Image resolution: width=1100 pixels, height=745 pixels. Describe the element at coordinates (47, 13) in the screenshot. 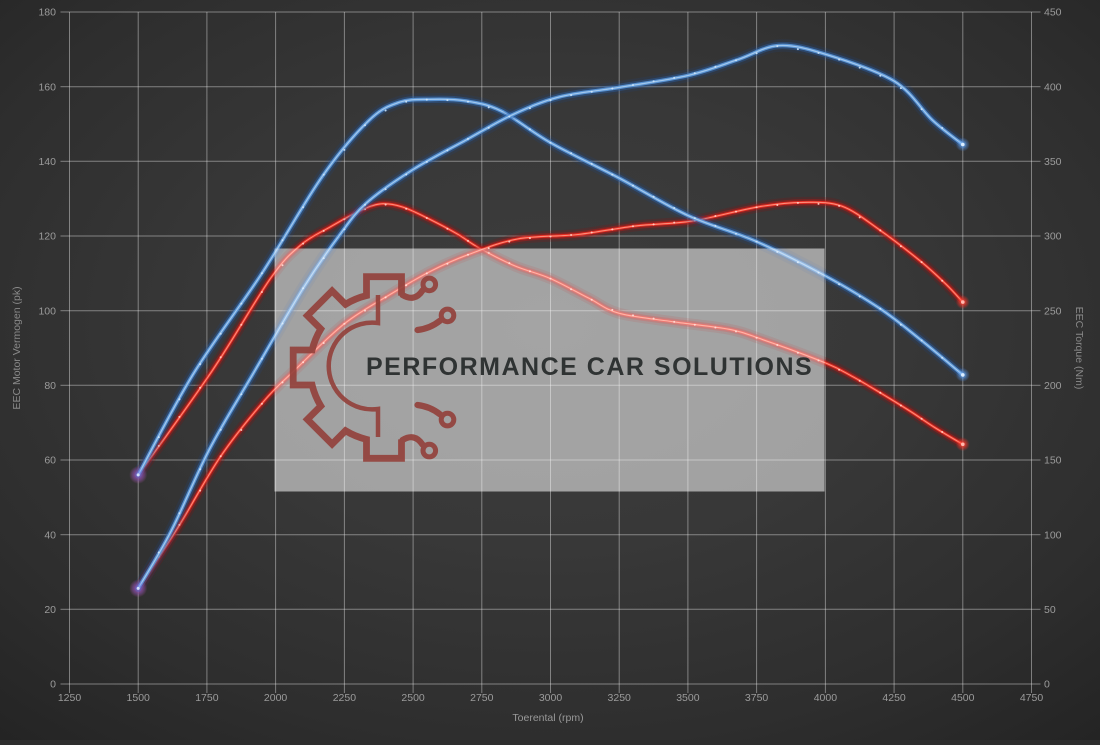

I see `svg-text: 180` at that location.